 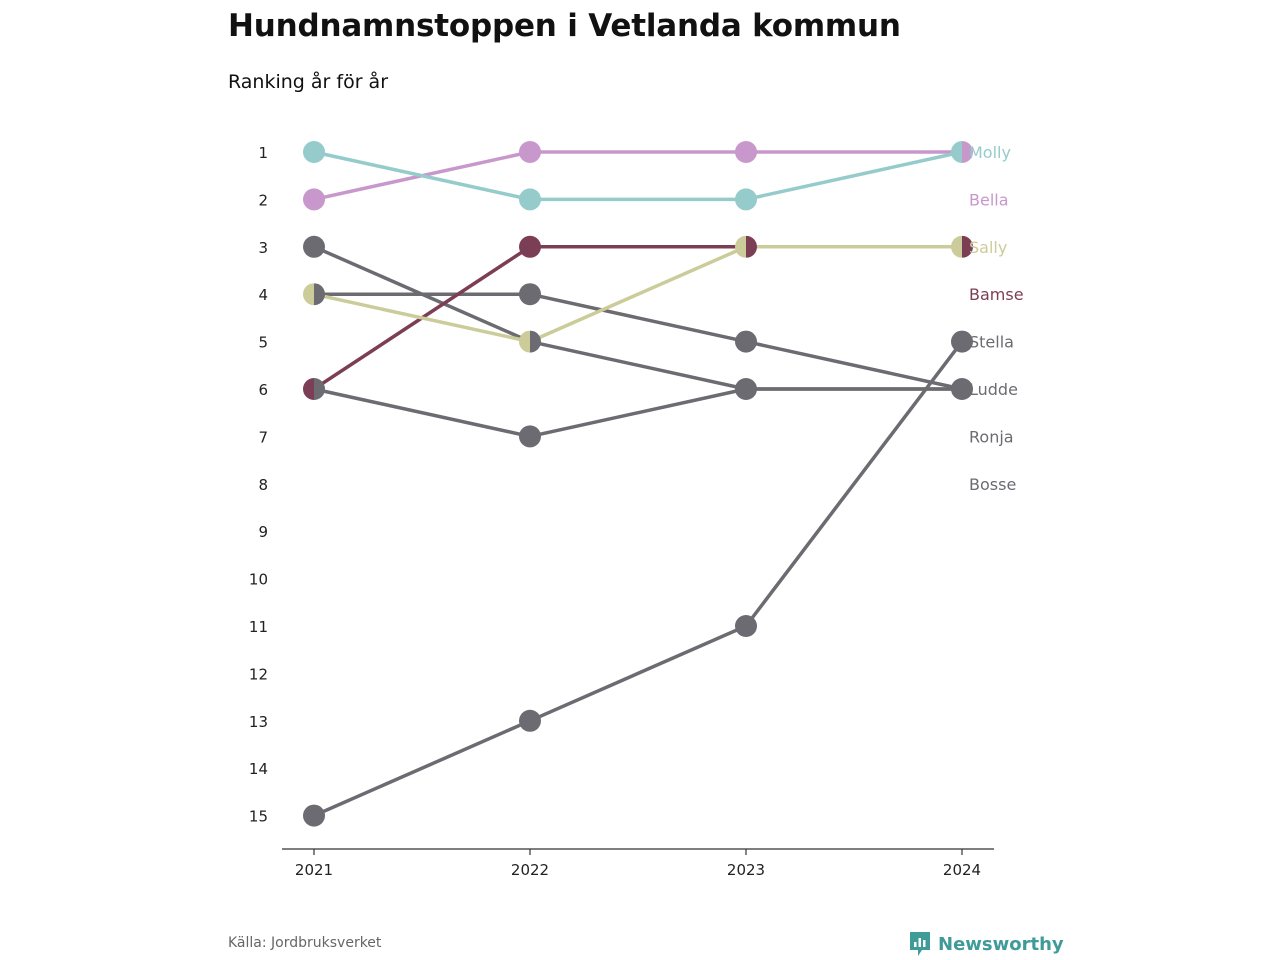 What do you see at coordinates (991, 342) in the screenshot?
I see `series-label-stella: Stella` at bounding box center [991, 342].